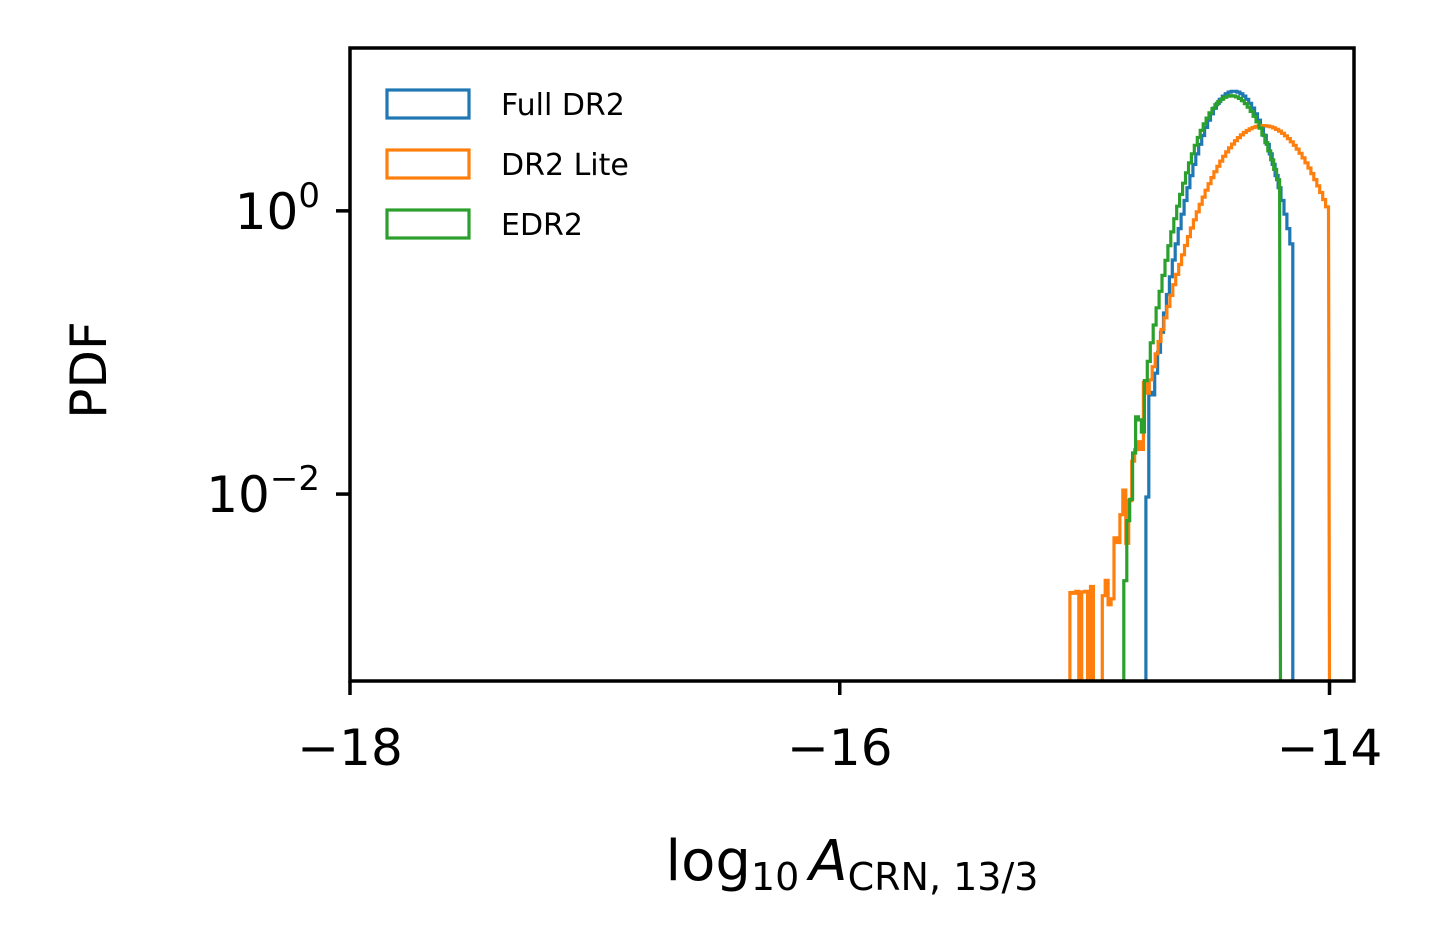  I want to click on legend: Full DR2 DR2 Lite EDR2, so click(507, 165).